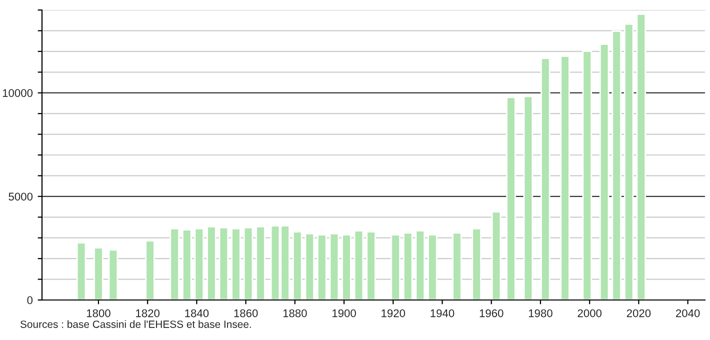  What do you see at coordinates (20, 196) in the screenshot?
I see `y-tick-label: 5000` at bounding box center [20, 196].